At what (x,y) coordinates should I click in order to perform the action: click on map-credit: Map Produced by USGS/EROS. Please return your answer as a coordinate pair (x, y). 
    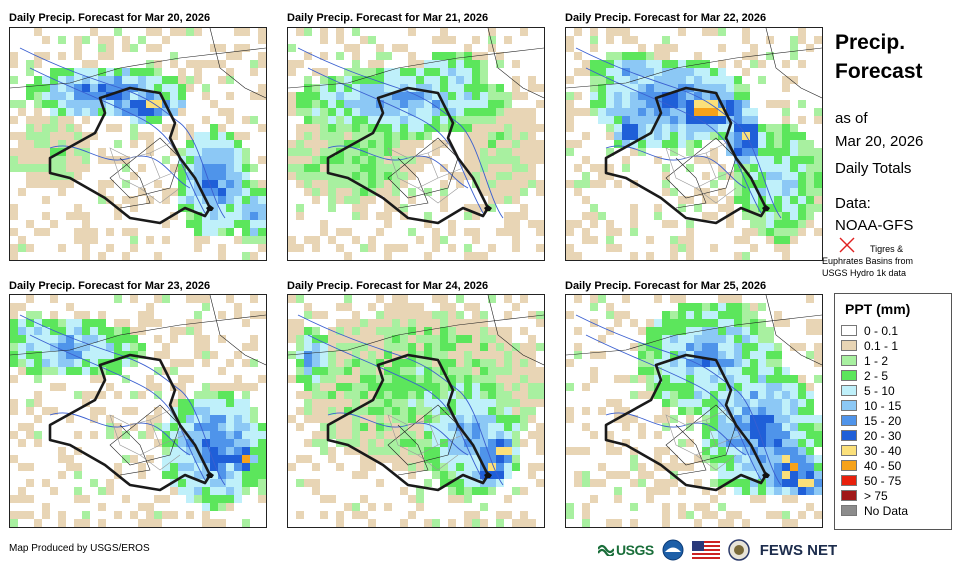
    Looking at the image, I should click on (79, 548).